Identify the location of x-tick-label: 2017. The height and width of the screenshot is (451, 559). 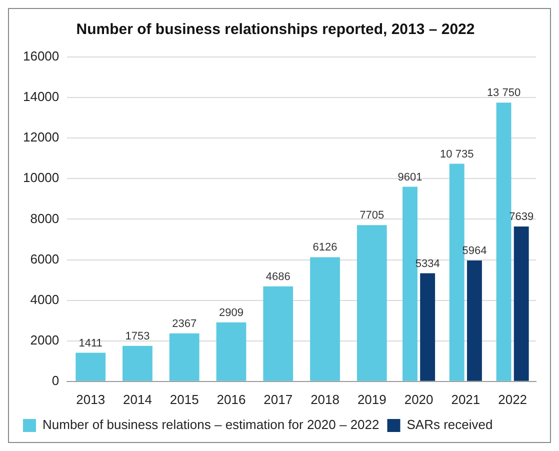
(278, 399).